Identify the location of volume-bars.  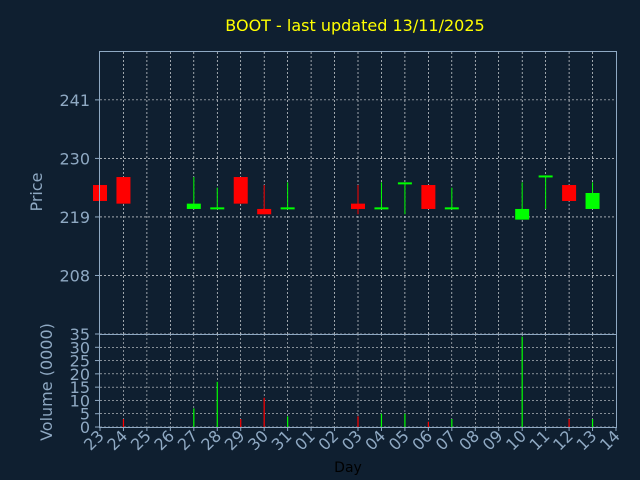
(358, 381).